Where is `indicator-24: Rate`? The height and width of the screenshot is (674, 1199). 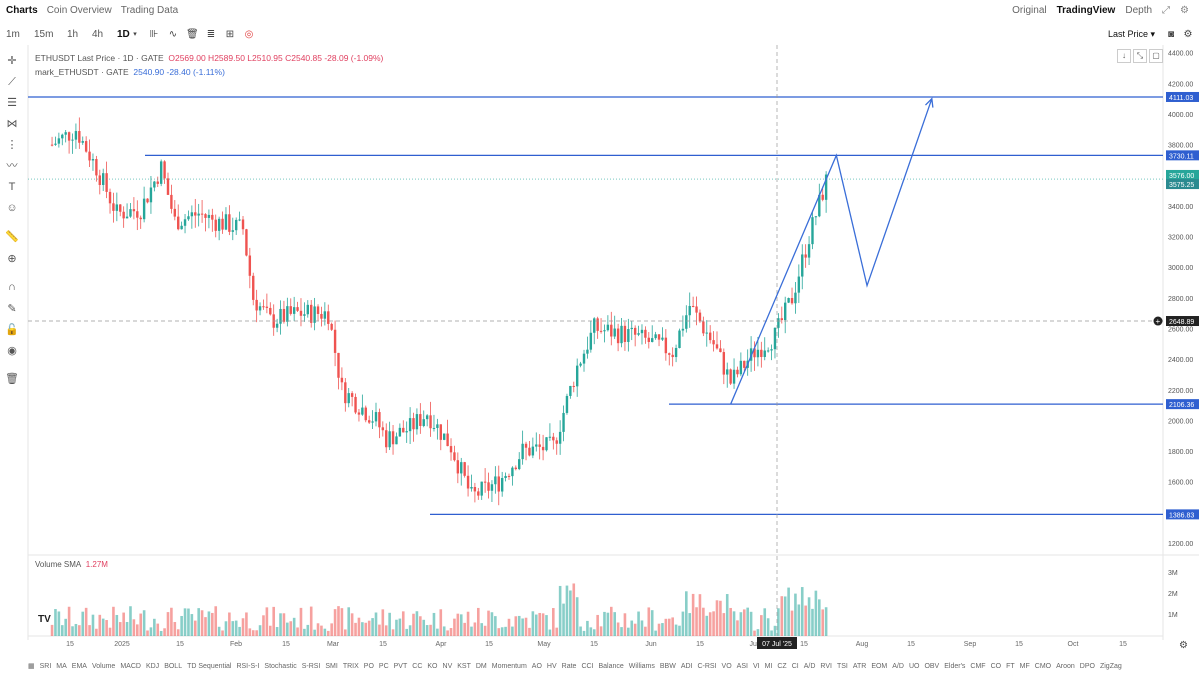 indicator-24: Rate is located at coordinates (569, 666).